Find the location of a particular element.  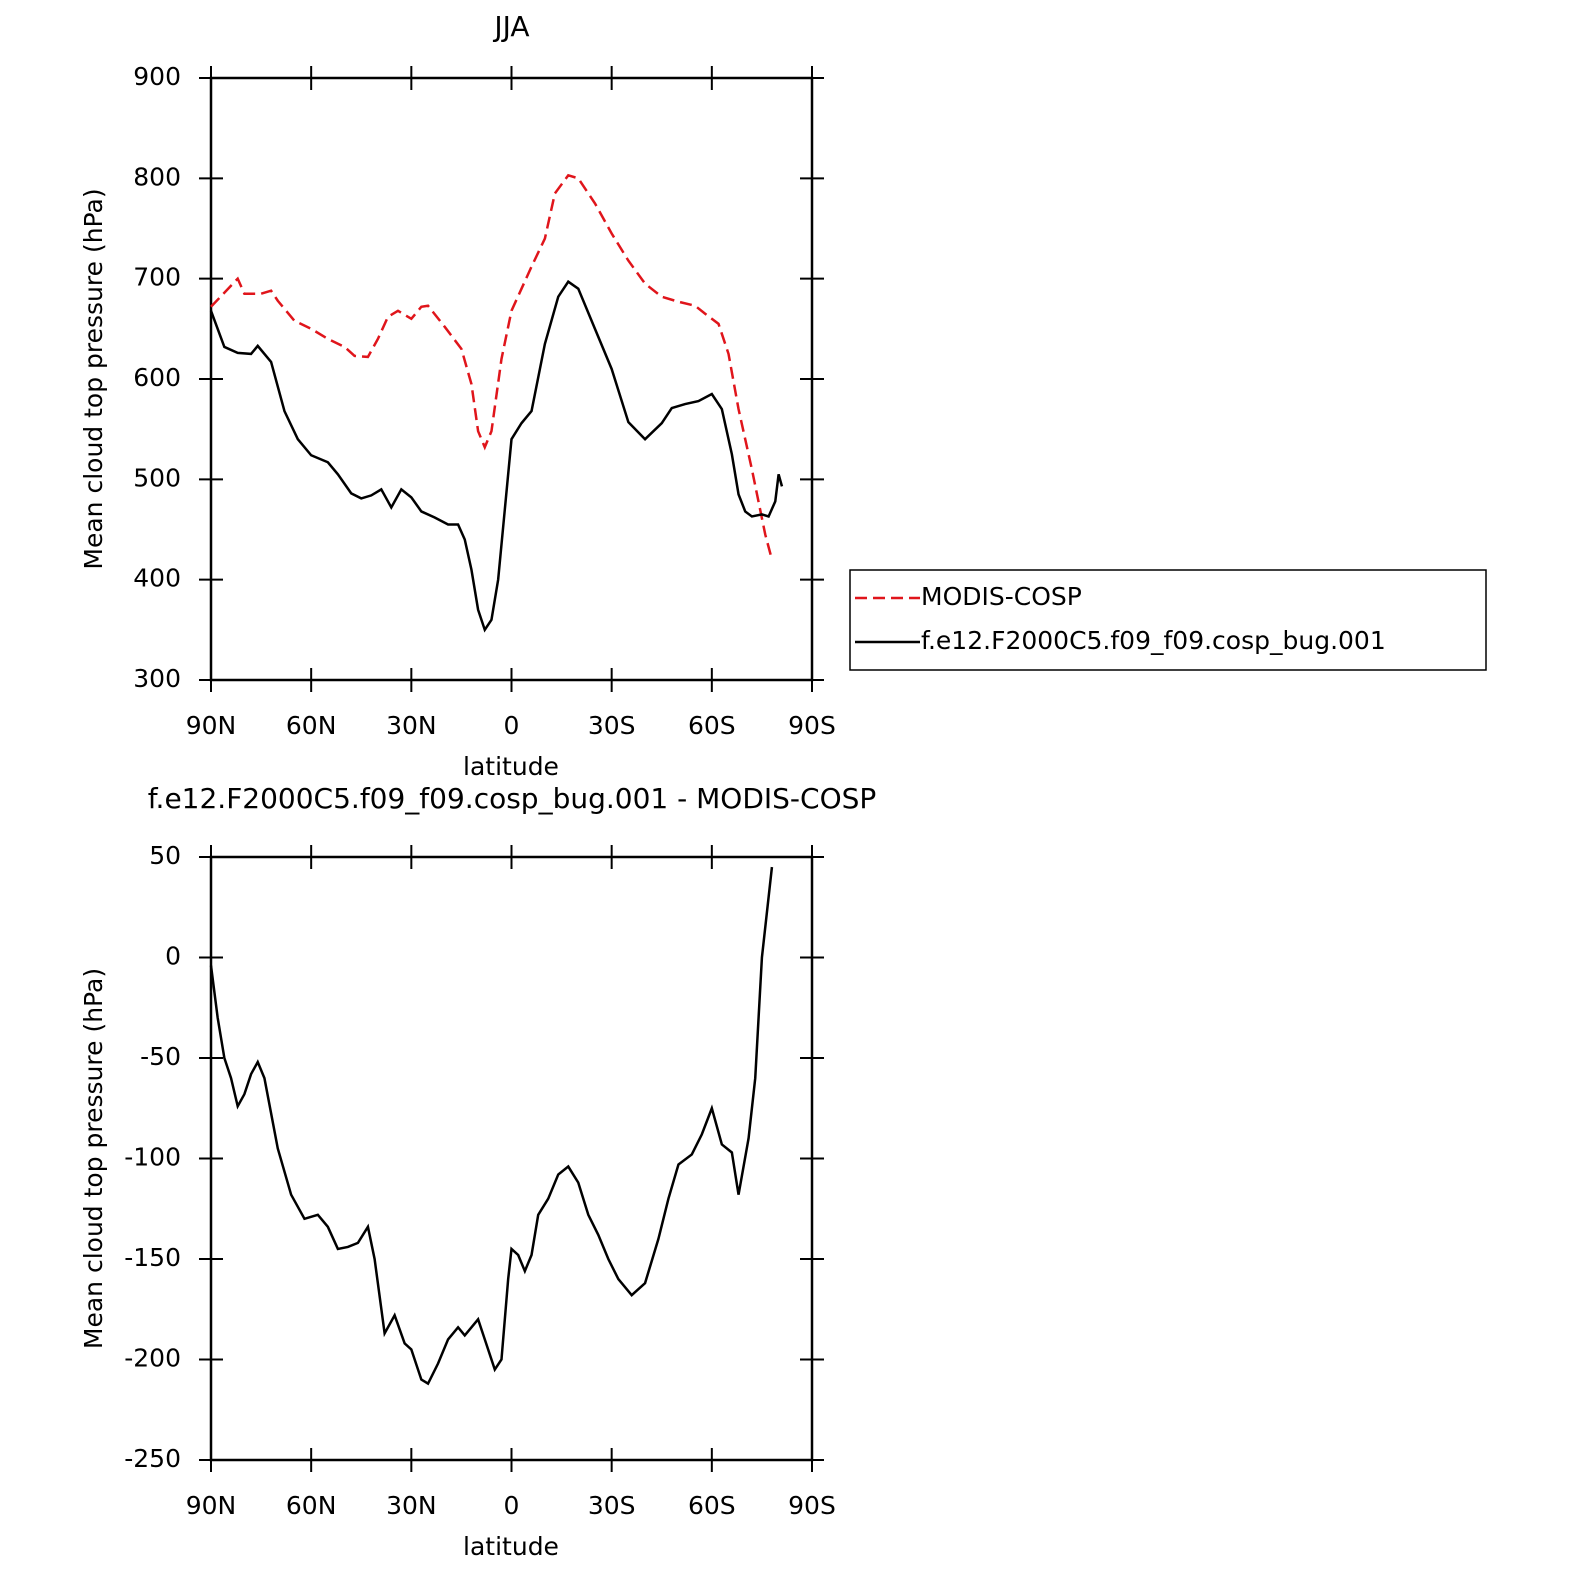

y-tick-label: 300 is located at coordinates (157, 678).